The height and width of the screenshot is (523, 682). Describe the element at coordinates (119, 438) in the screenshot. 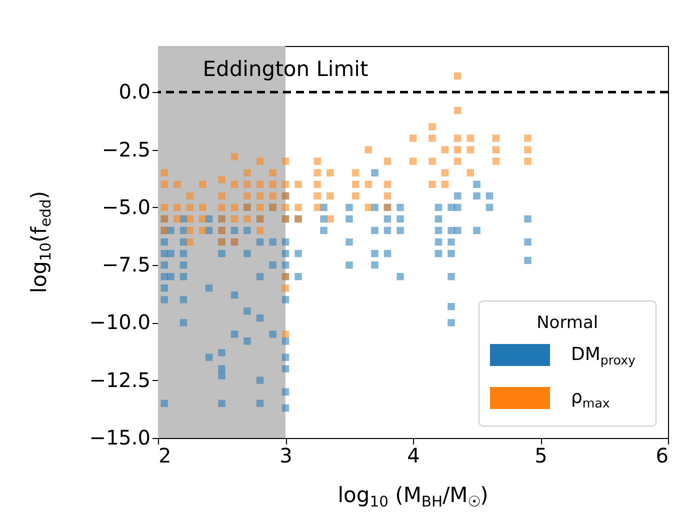

I see `y-tick-label: −15.0` at that location.